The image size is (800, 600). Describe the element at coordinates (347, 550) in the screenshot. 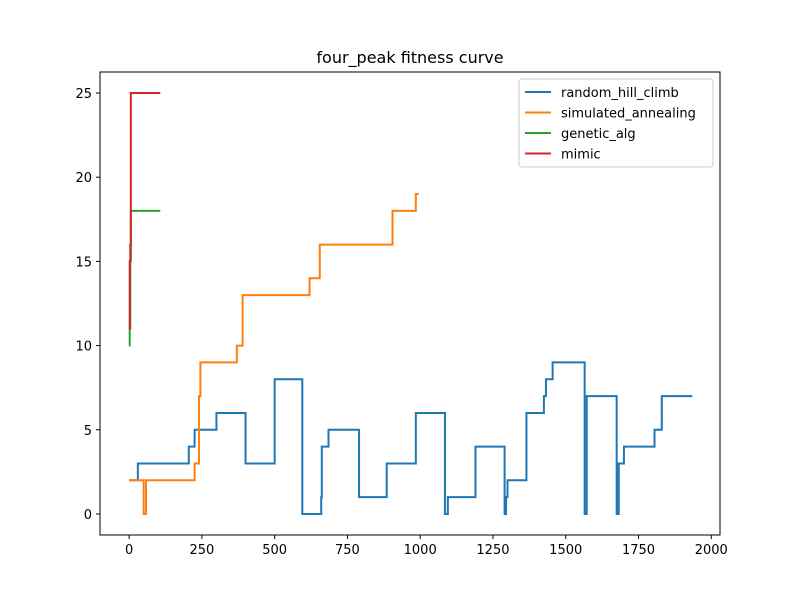

I see `x-tick-label: 750` at that location.